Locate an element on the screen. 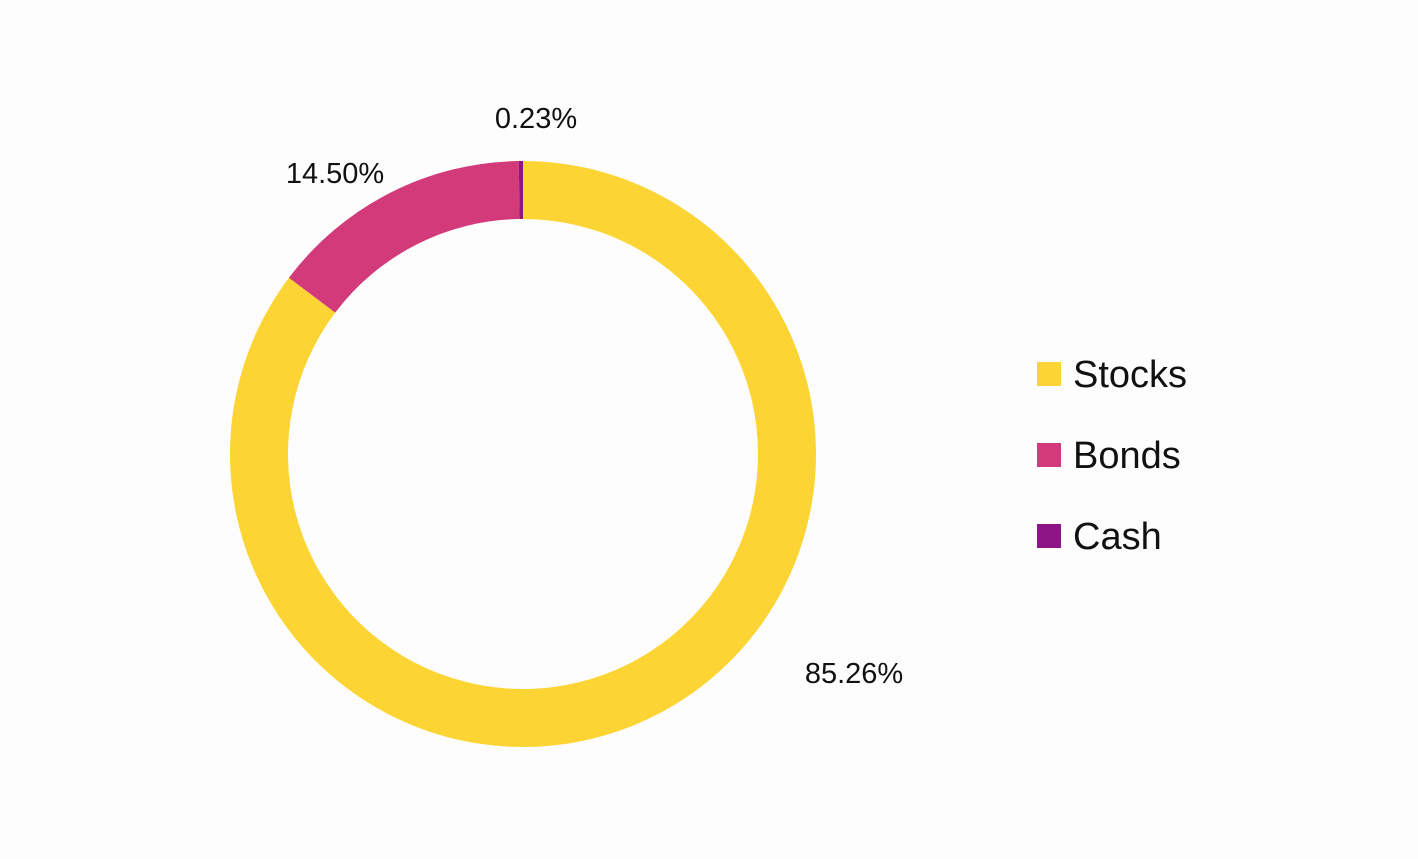 This screenshot has height=859, width=1418. legend-label-stocks: Stocks is located at coordinates (1130, 375).